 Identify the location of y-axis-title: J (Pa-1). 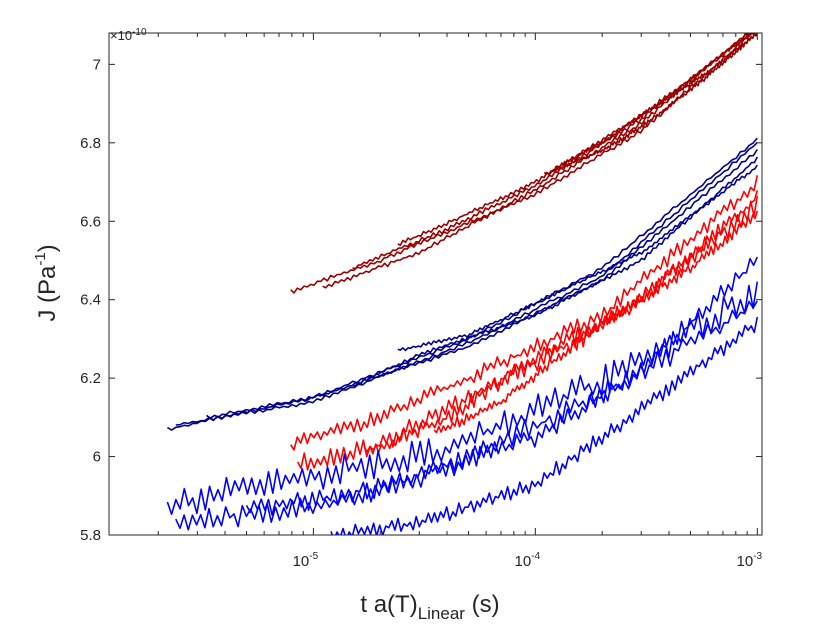
(46, 282).